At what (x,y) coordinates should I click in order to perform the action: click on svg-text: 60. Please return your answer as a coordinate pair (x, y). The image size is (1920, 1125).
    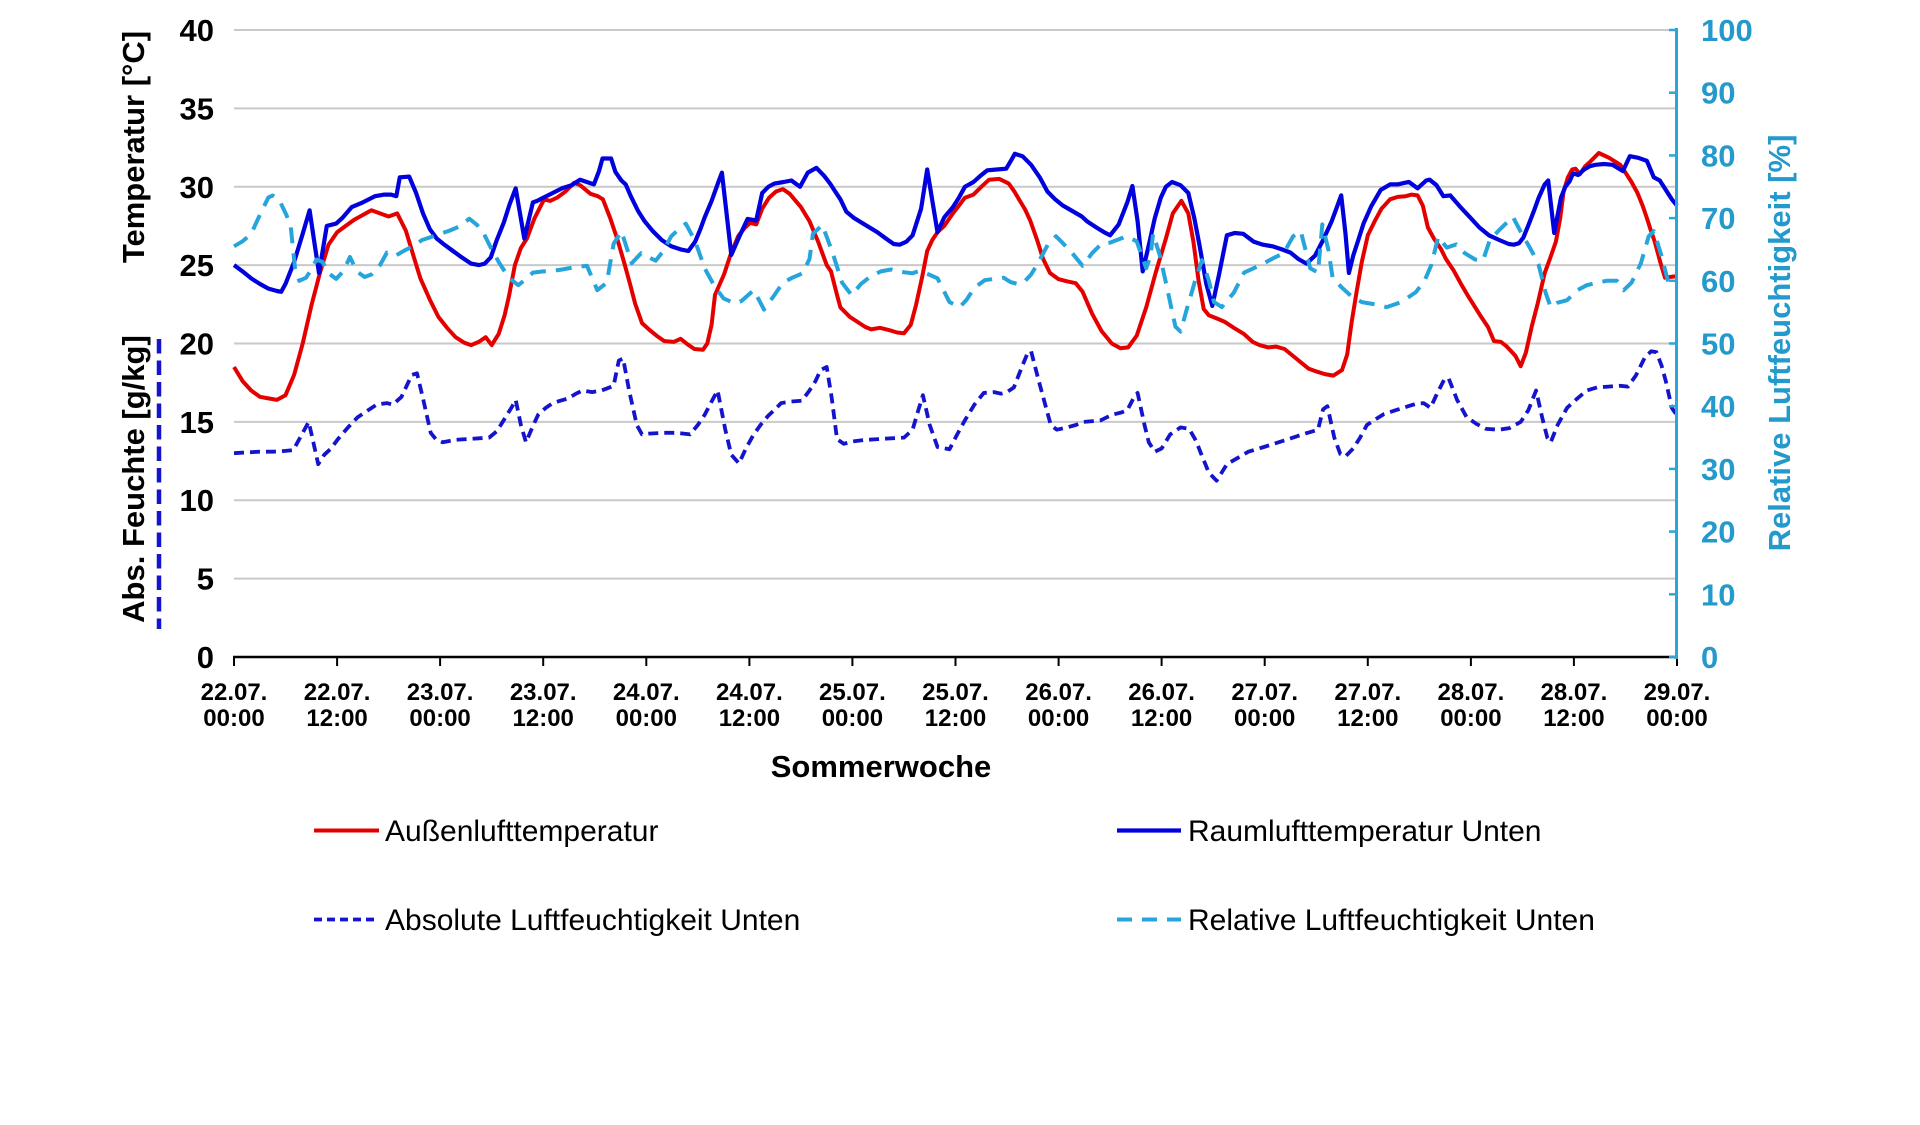
    Looking at the image, I should click on (1718, 281).